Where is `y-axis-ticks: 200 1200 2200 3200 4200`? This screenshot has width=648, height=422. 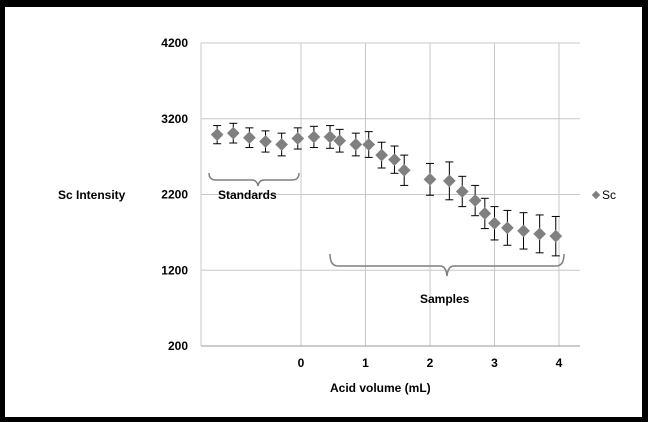 y-axis-ticks: 200 1200 2200 3200 4200 is located at coordinates (174, 194).